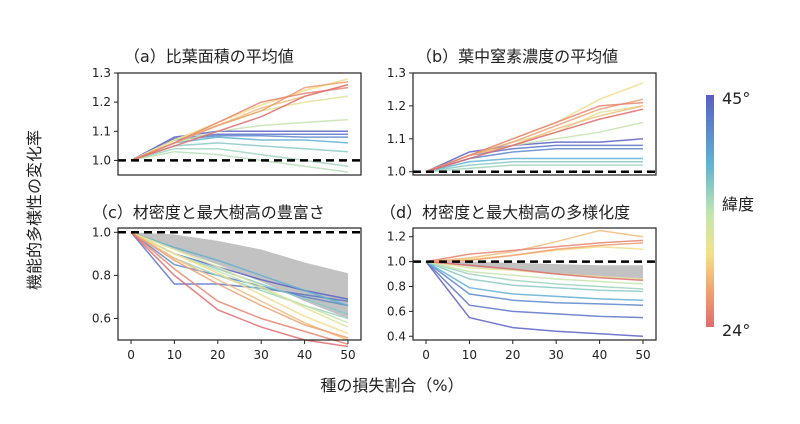 Image resolution: width=800 pixels, height=424 pixels. What do you see at coordinates (736, 98) in the screenshot?
I see `colorbar-top-label: 45°` at bounding box center [736, 98].